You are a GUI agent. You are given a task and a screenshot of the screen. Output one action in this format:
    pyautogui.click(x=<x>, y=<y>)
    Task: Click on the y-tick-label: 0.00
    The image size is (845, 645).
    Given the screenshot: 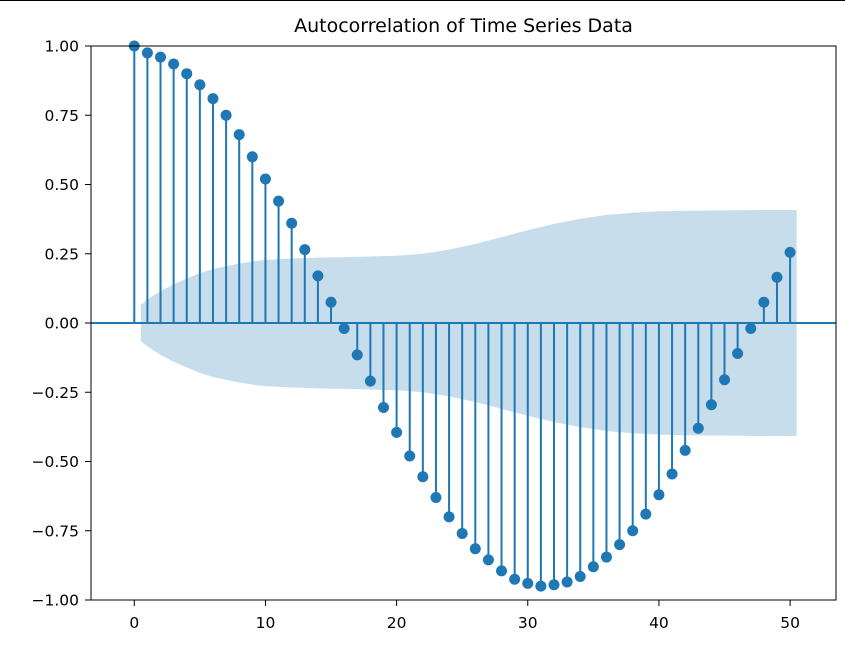 What is the action you would take?
    pyautogui.click(x=61, y=324)
    